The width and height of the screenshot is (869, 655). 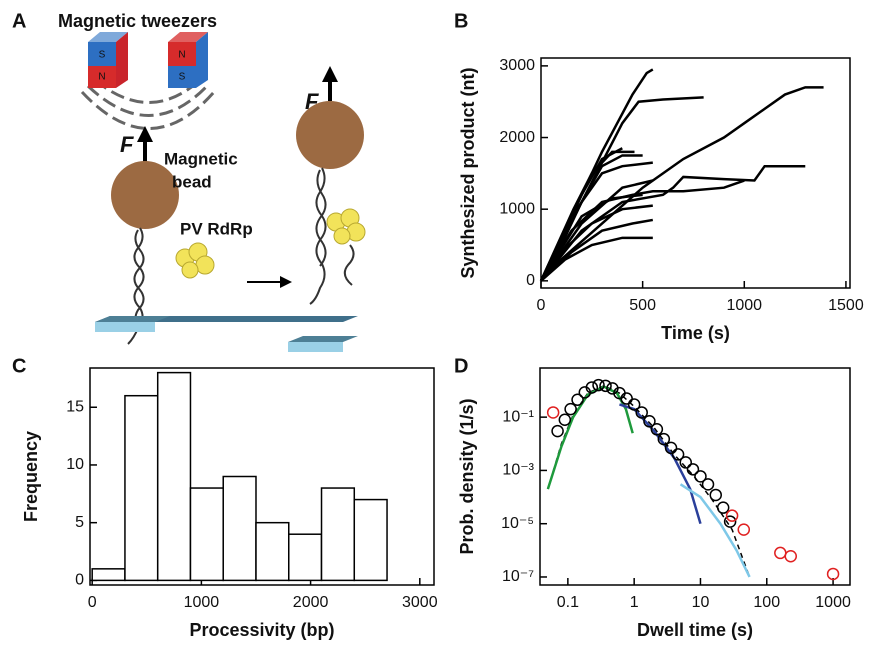 I want to click on x-axis-label: Time (s), so click(x=695, y=333).